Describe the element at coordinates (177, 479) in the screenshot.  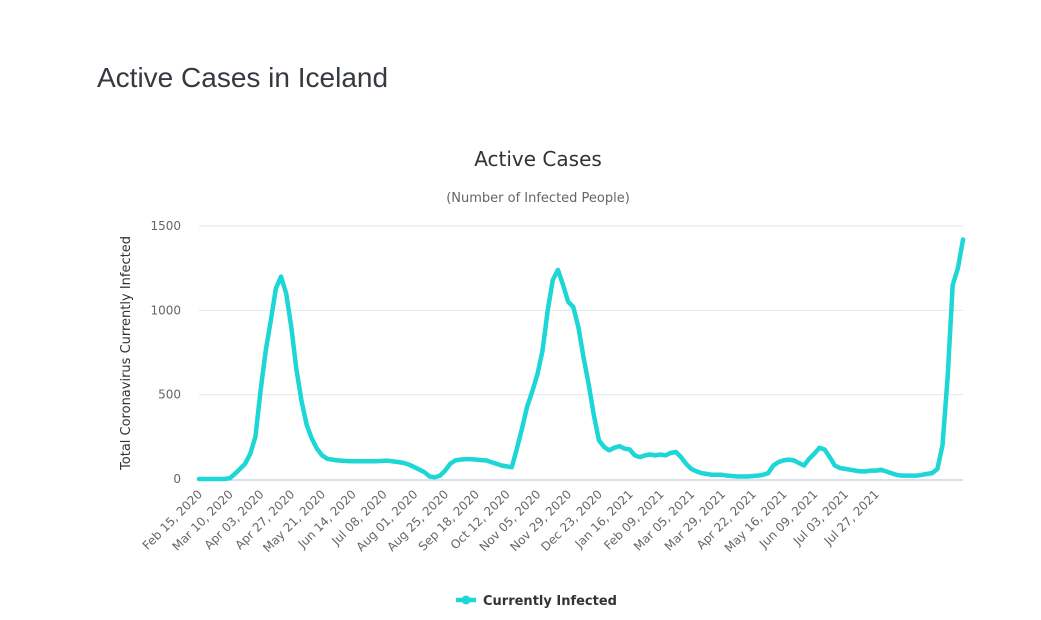
I see `y-tick-label: 0` at that location.